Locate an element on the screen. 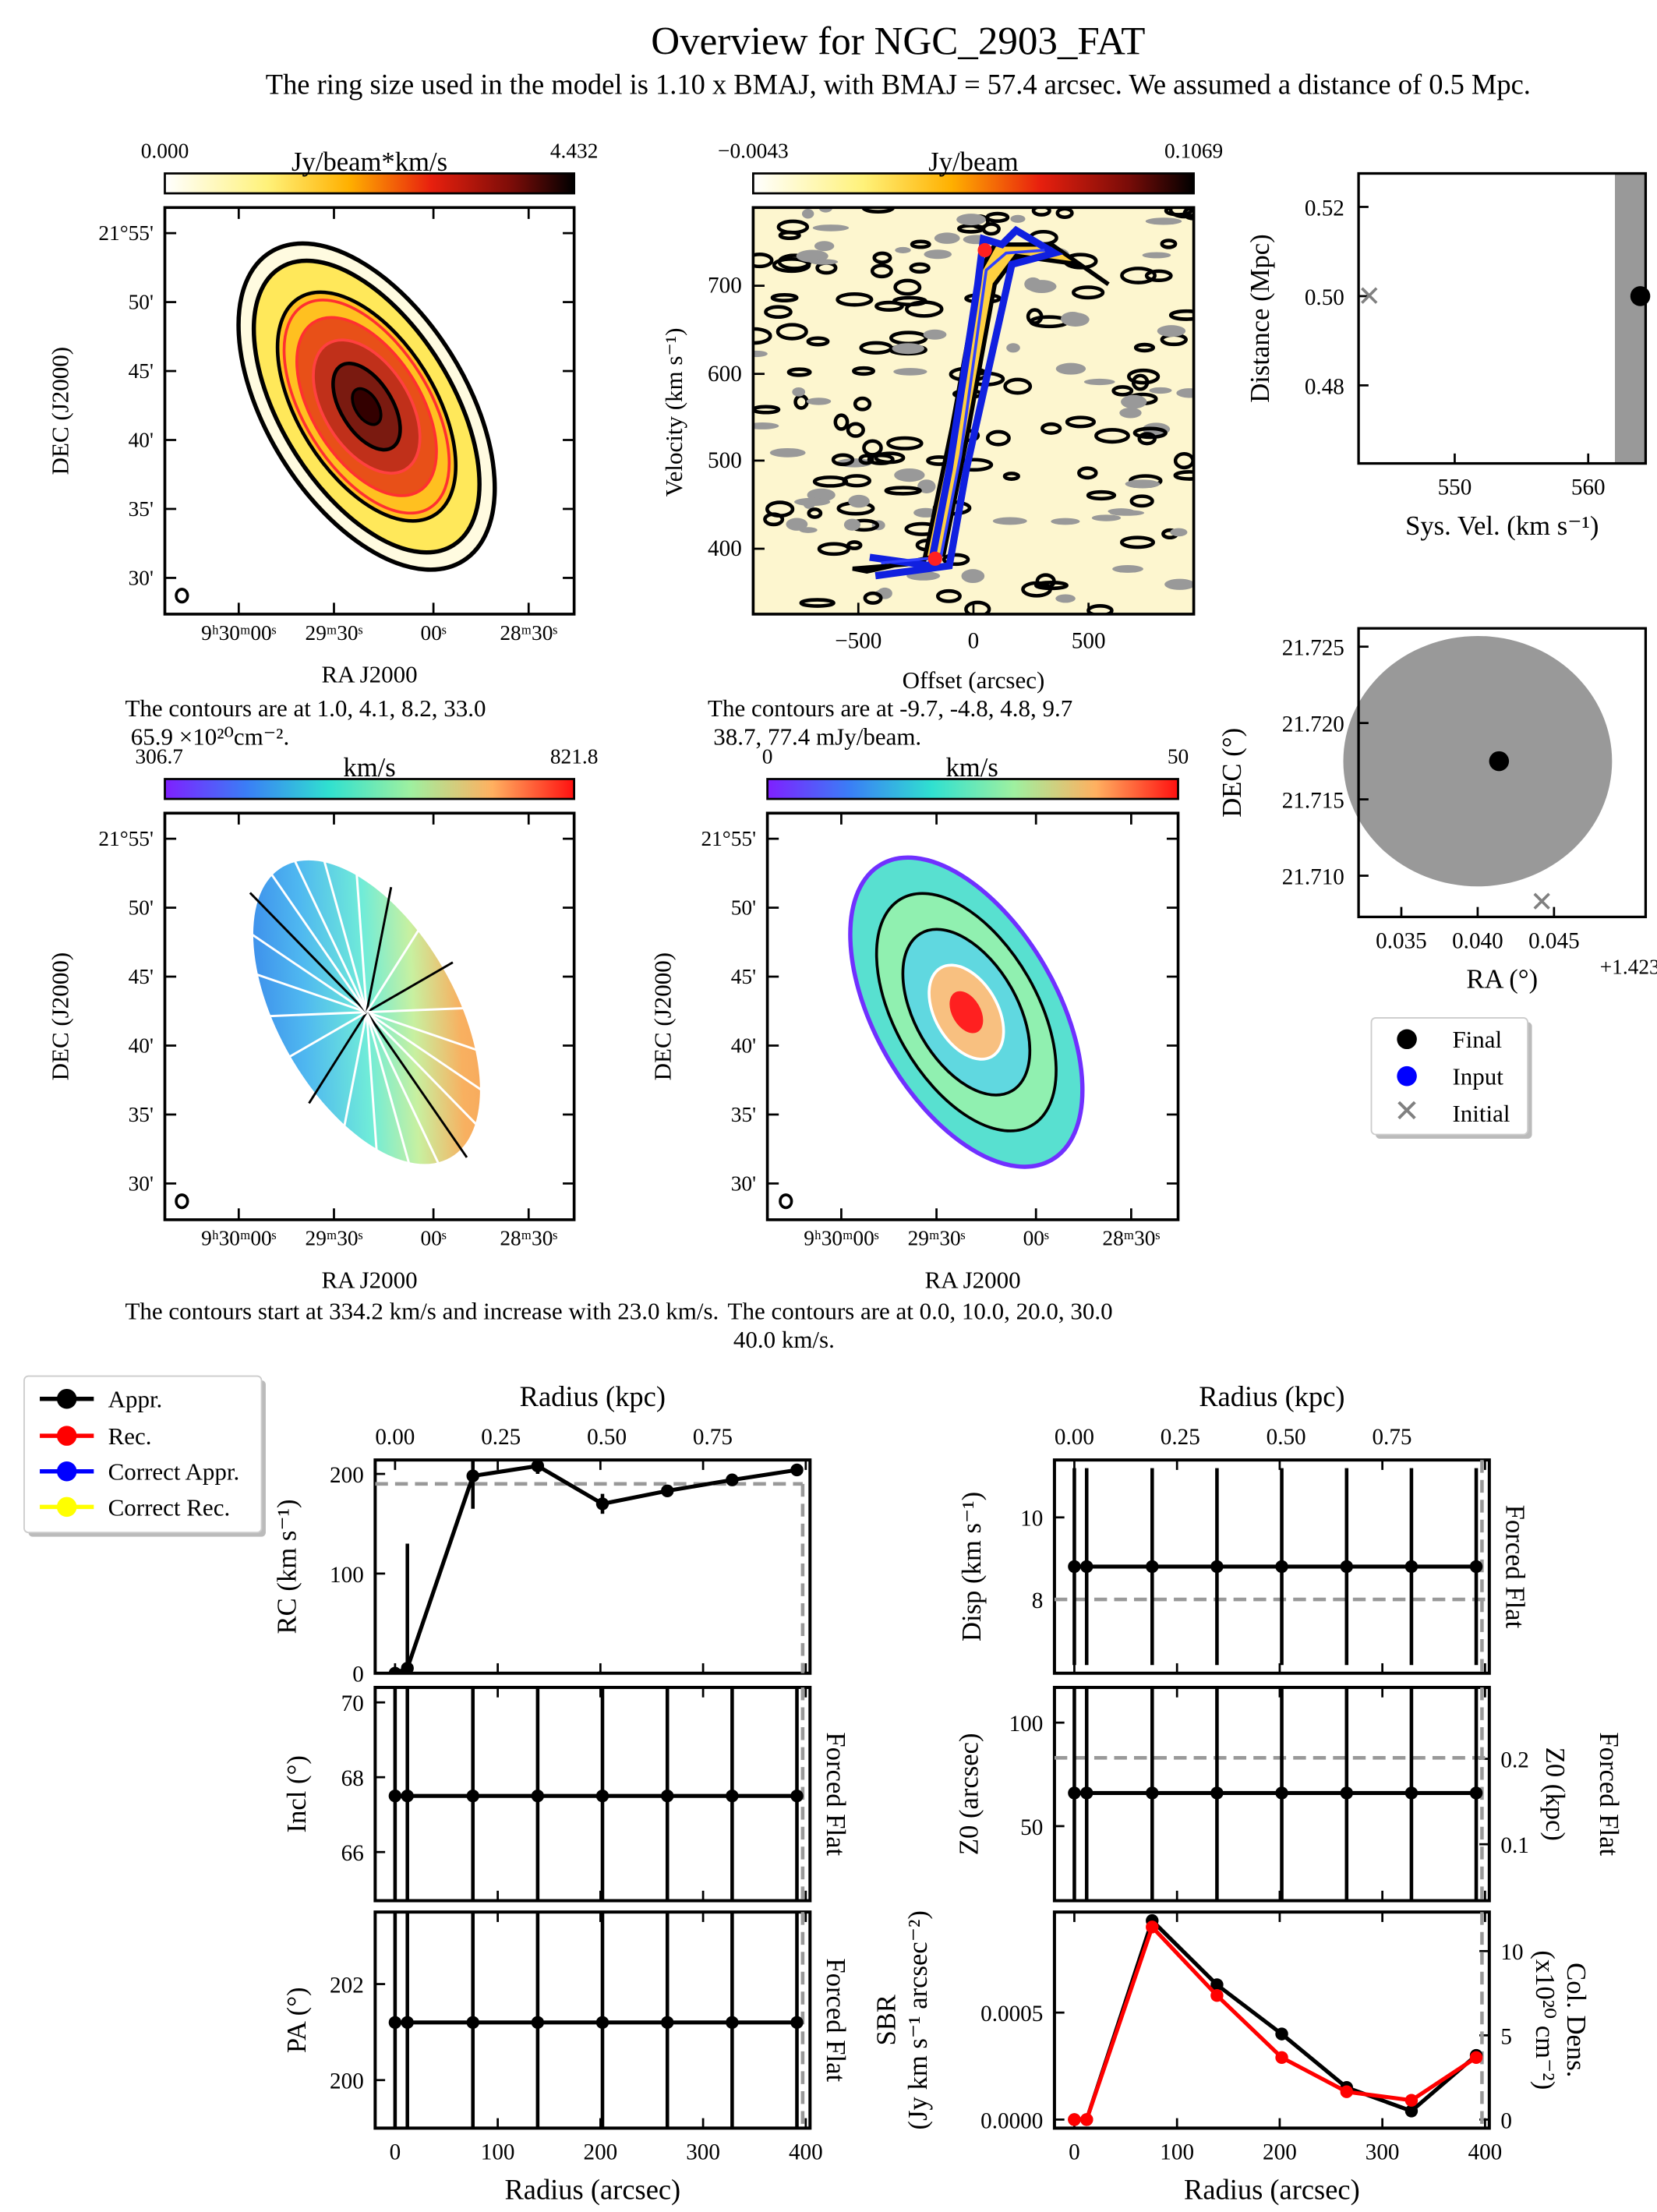 This screenshot has width=1657, height=2212. ra-tick-label: 9ʰ30ᵐ00ˢ is located at coordinates (238, 633).